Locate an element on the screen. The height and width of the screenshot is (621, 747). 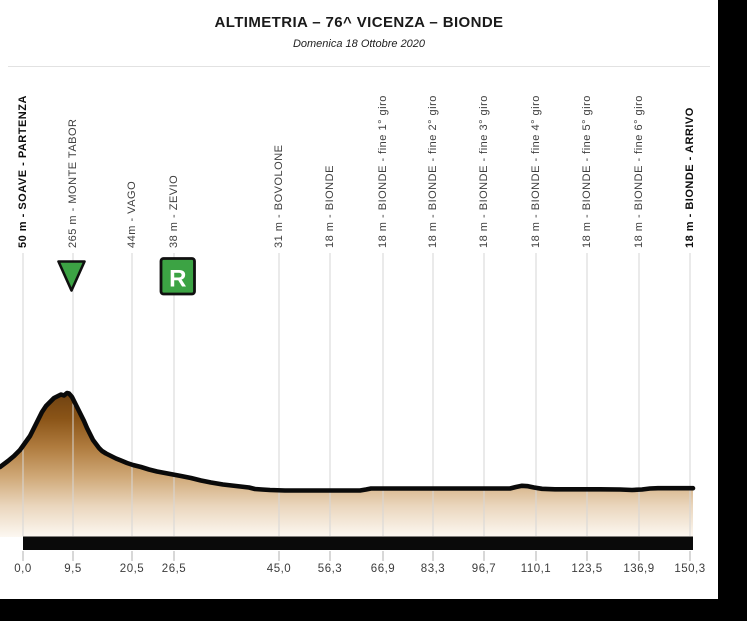
refreshment-box is located at coordinates (177, 276).